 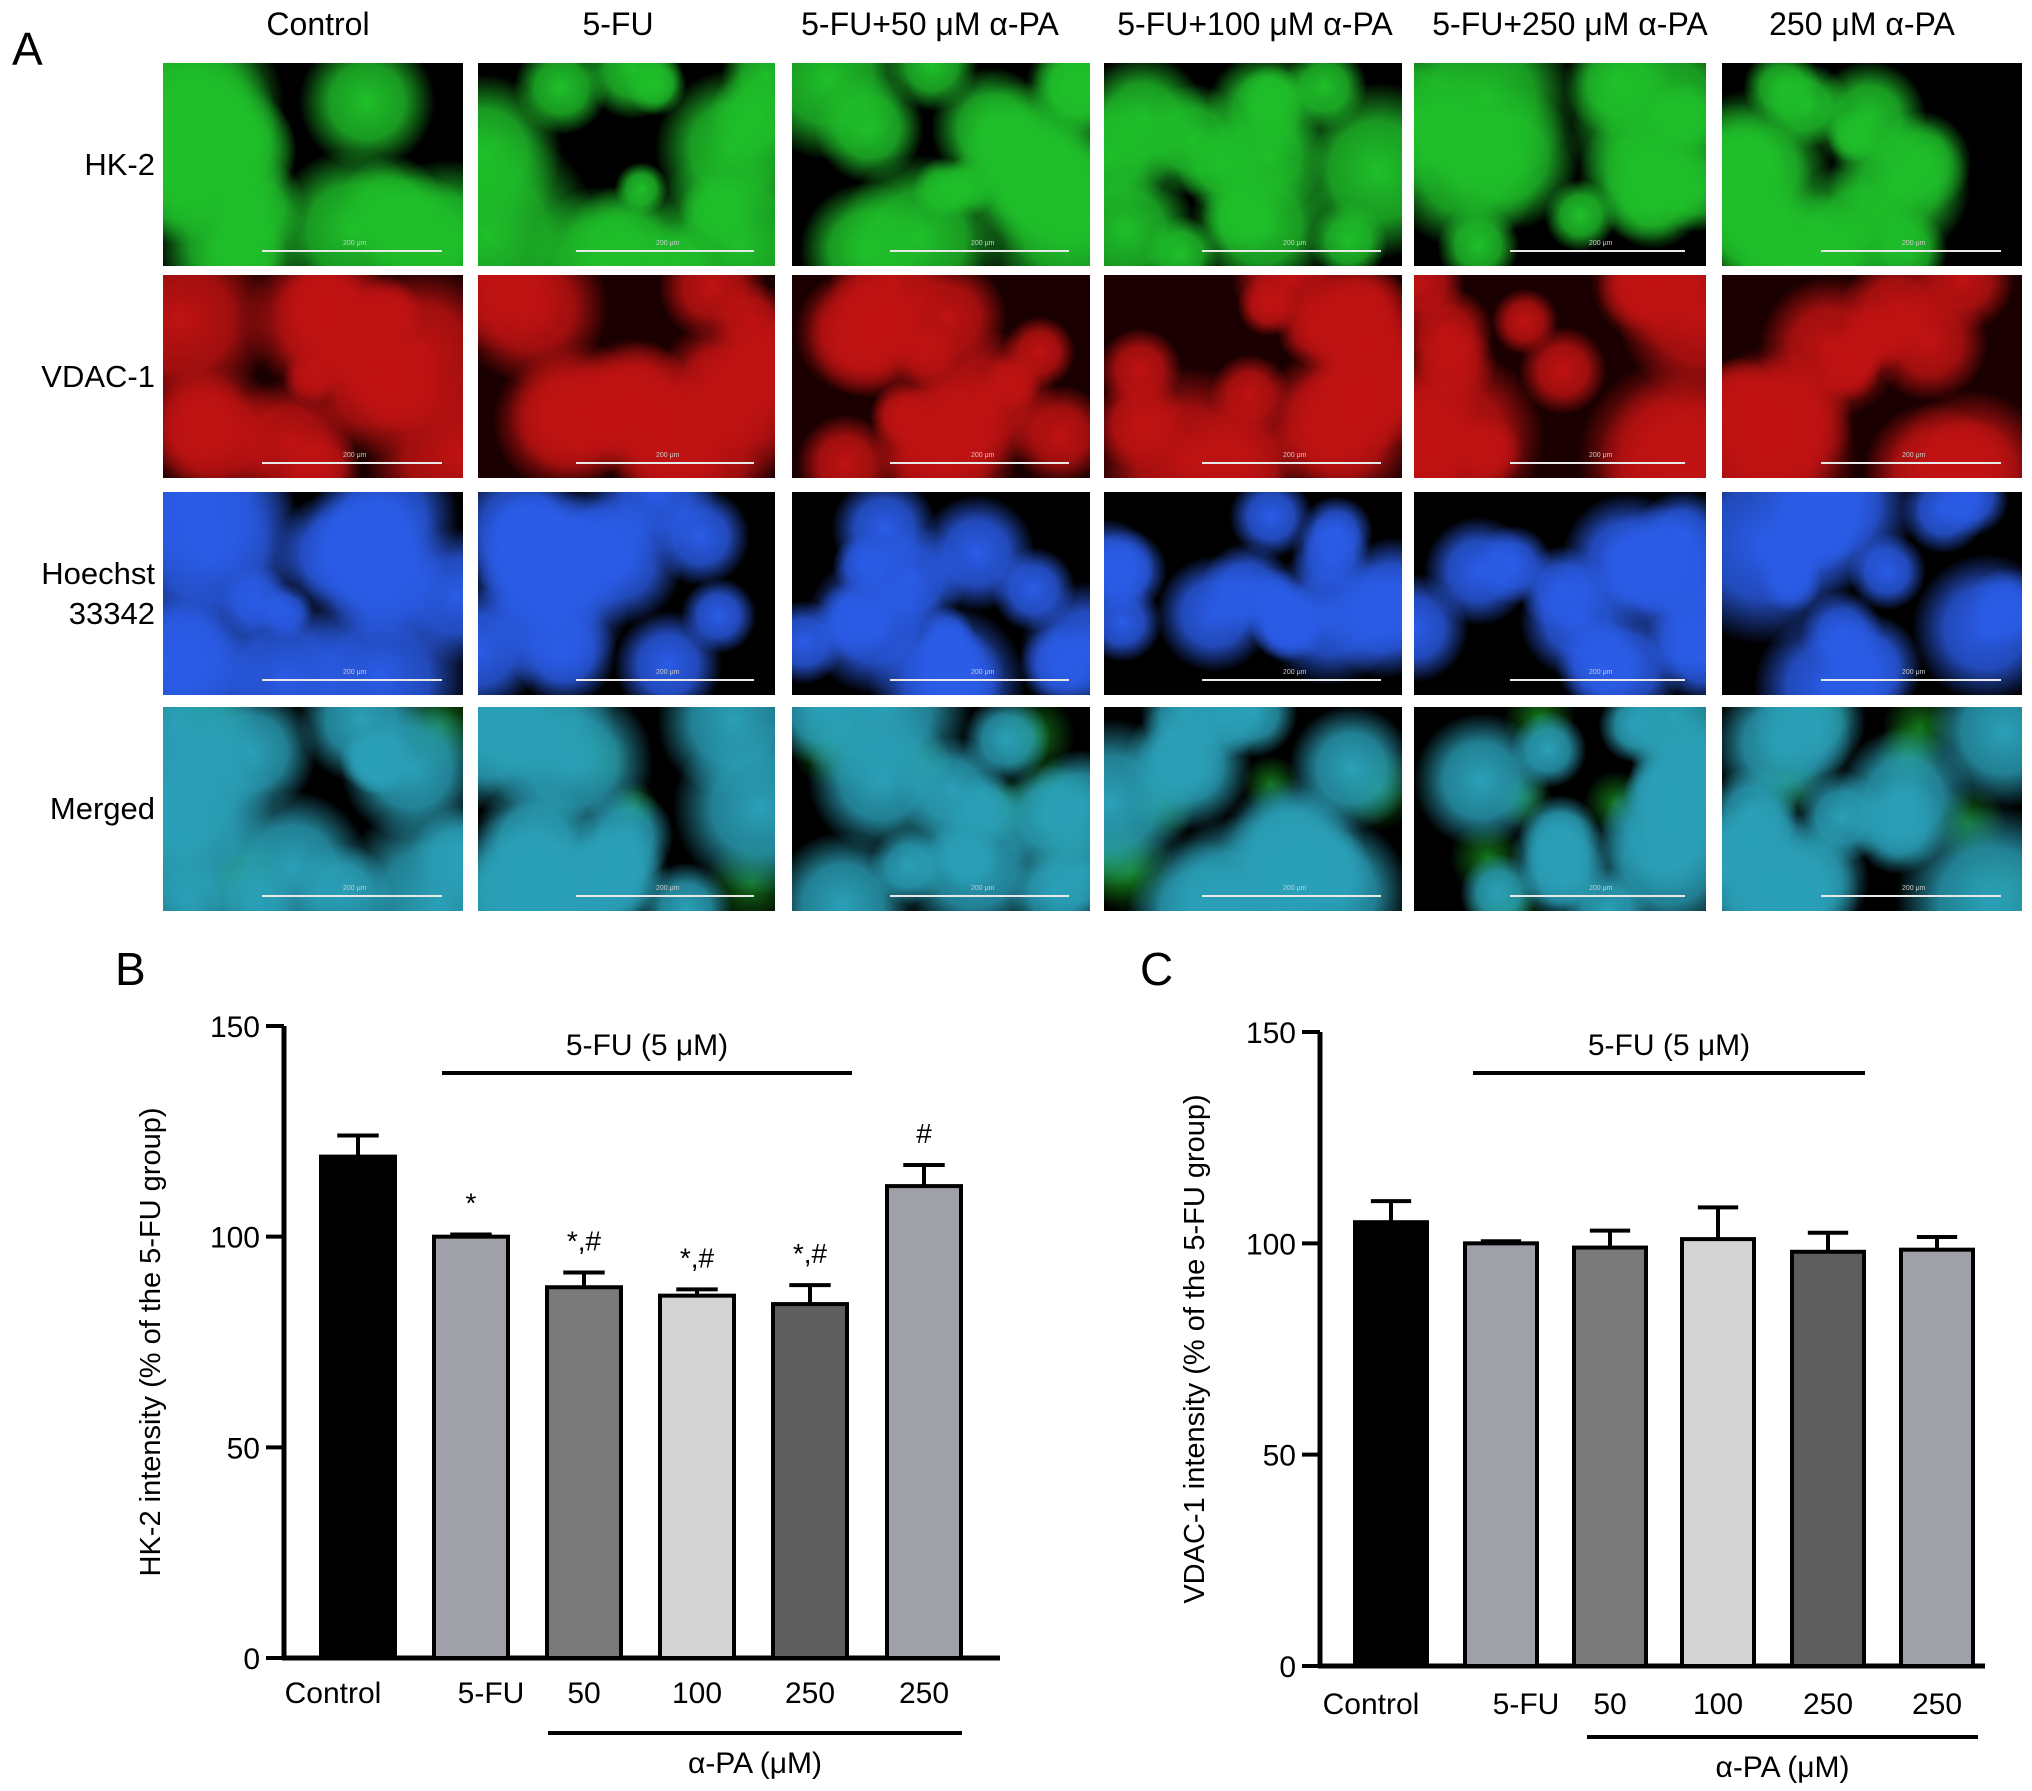 What do you see at coordinates (1862, 24) in the screenshot?
I see `column-header: 250 μM α-PA` at bounding box center [1862, 24].